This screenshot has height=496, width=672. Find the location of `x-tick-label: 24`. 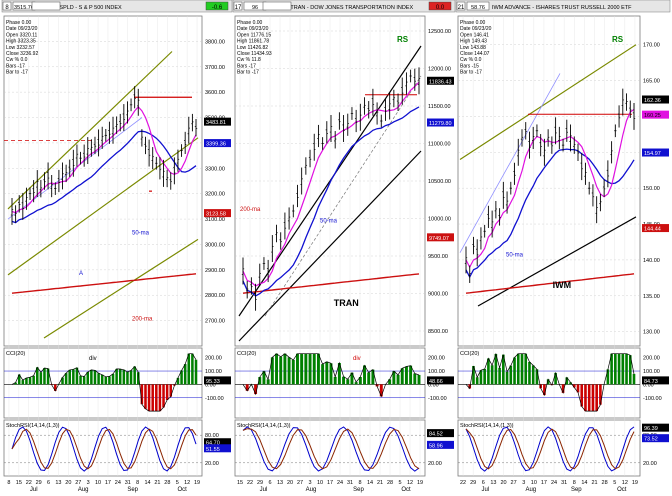

x-tick-label: 24 is located at coordinates (118, 483).